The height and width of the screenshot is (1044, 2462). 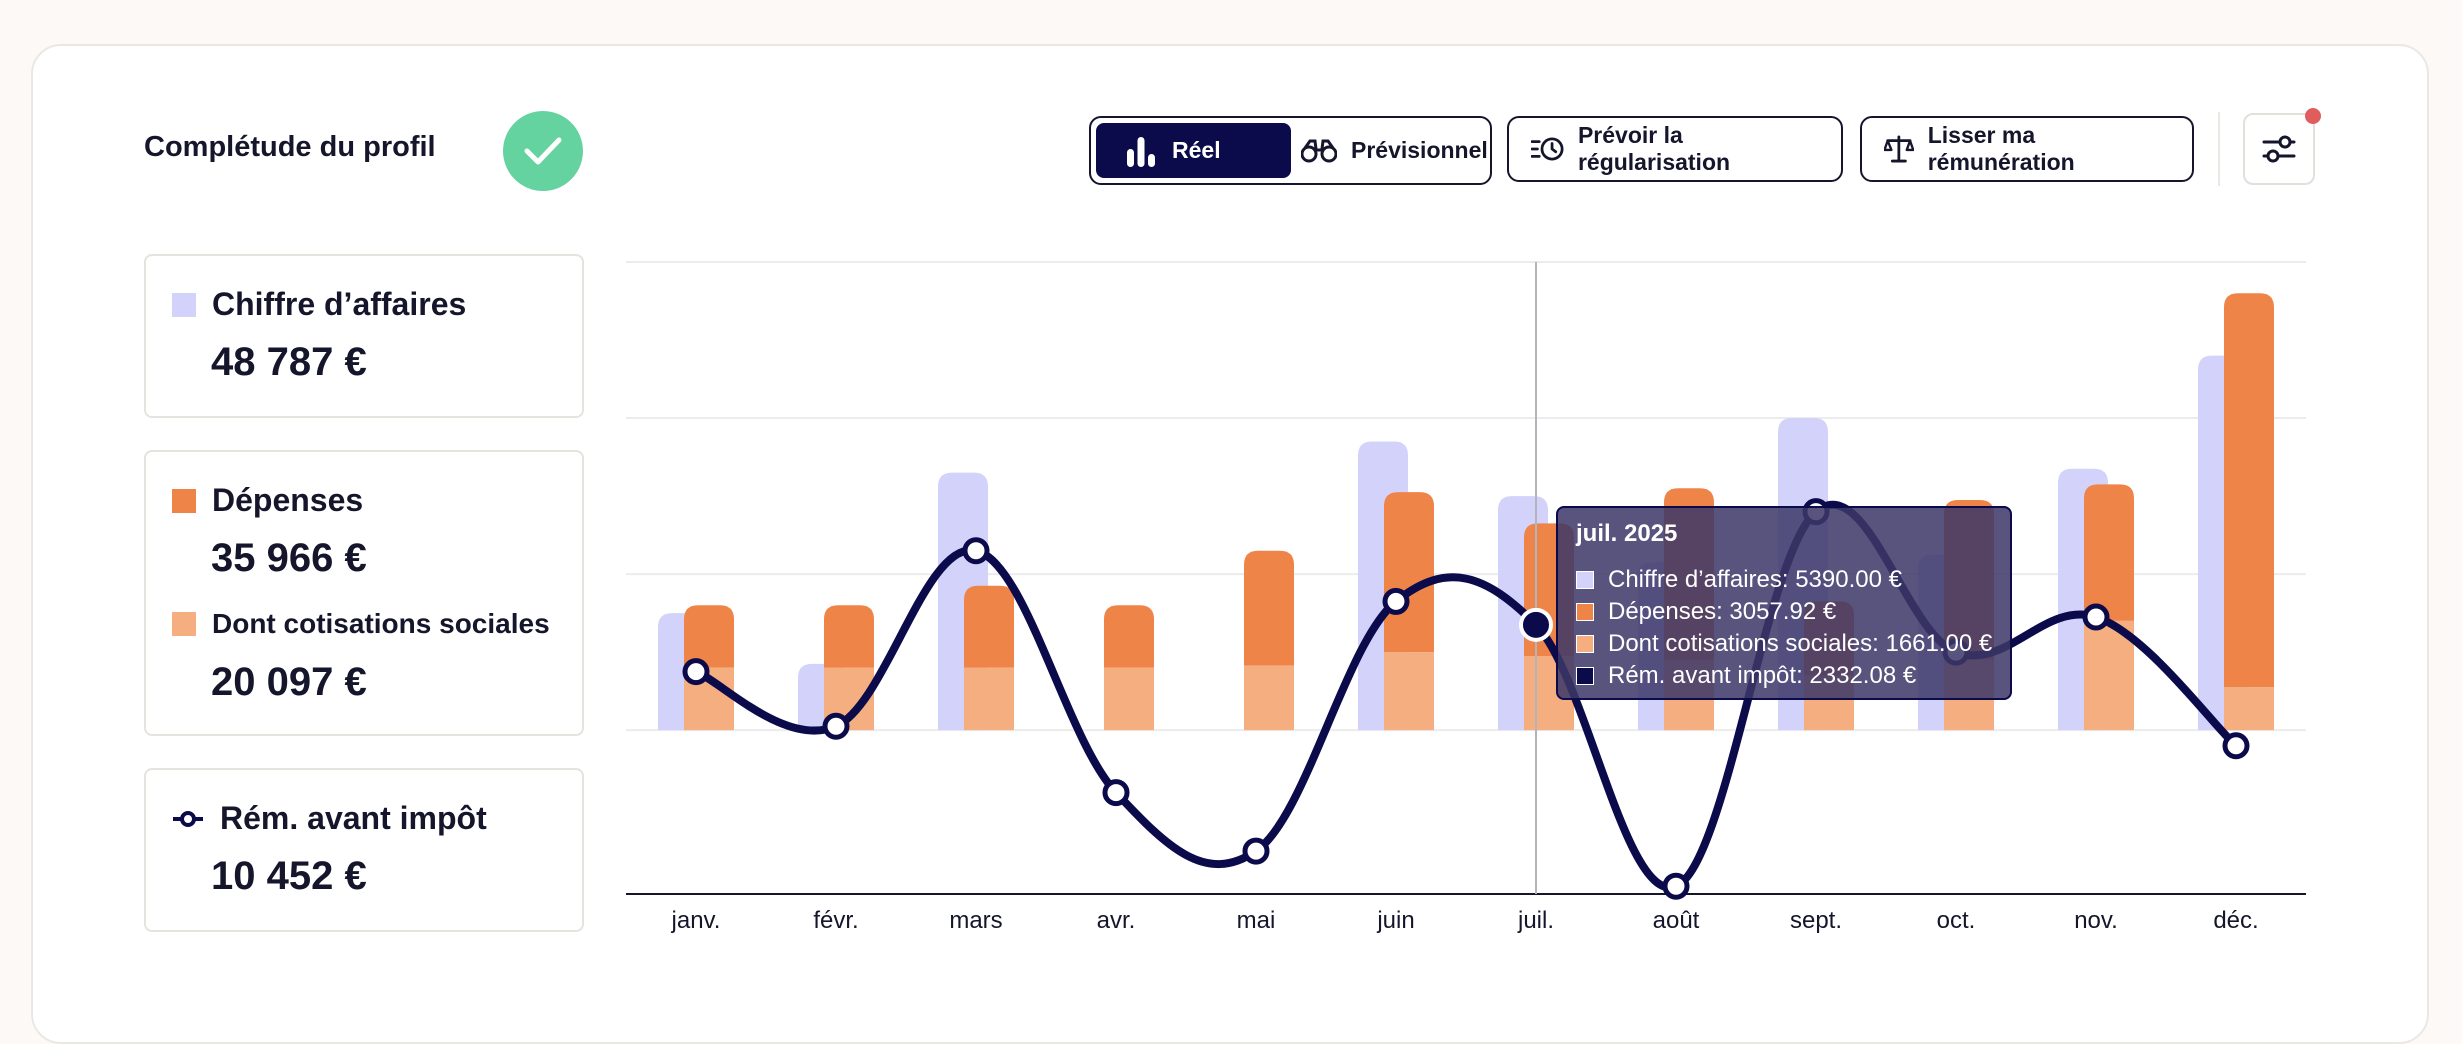 What do you see at coordinates (1899, 149) in the screenshot?
I see `scale-icon` at bounding box center [1899, 149].